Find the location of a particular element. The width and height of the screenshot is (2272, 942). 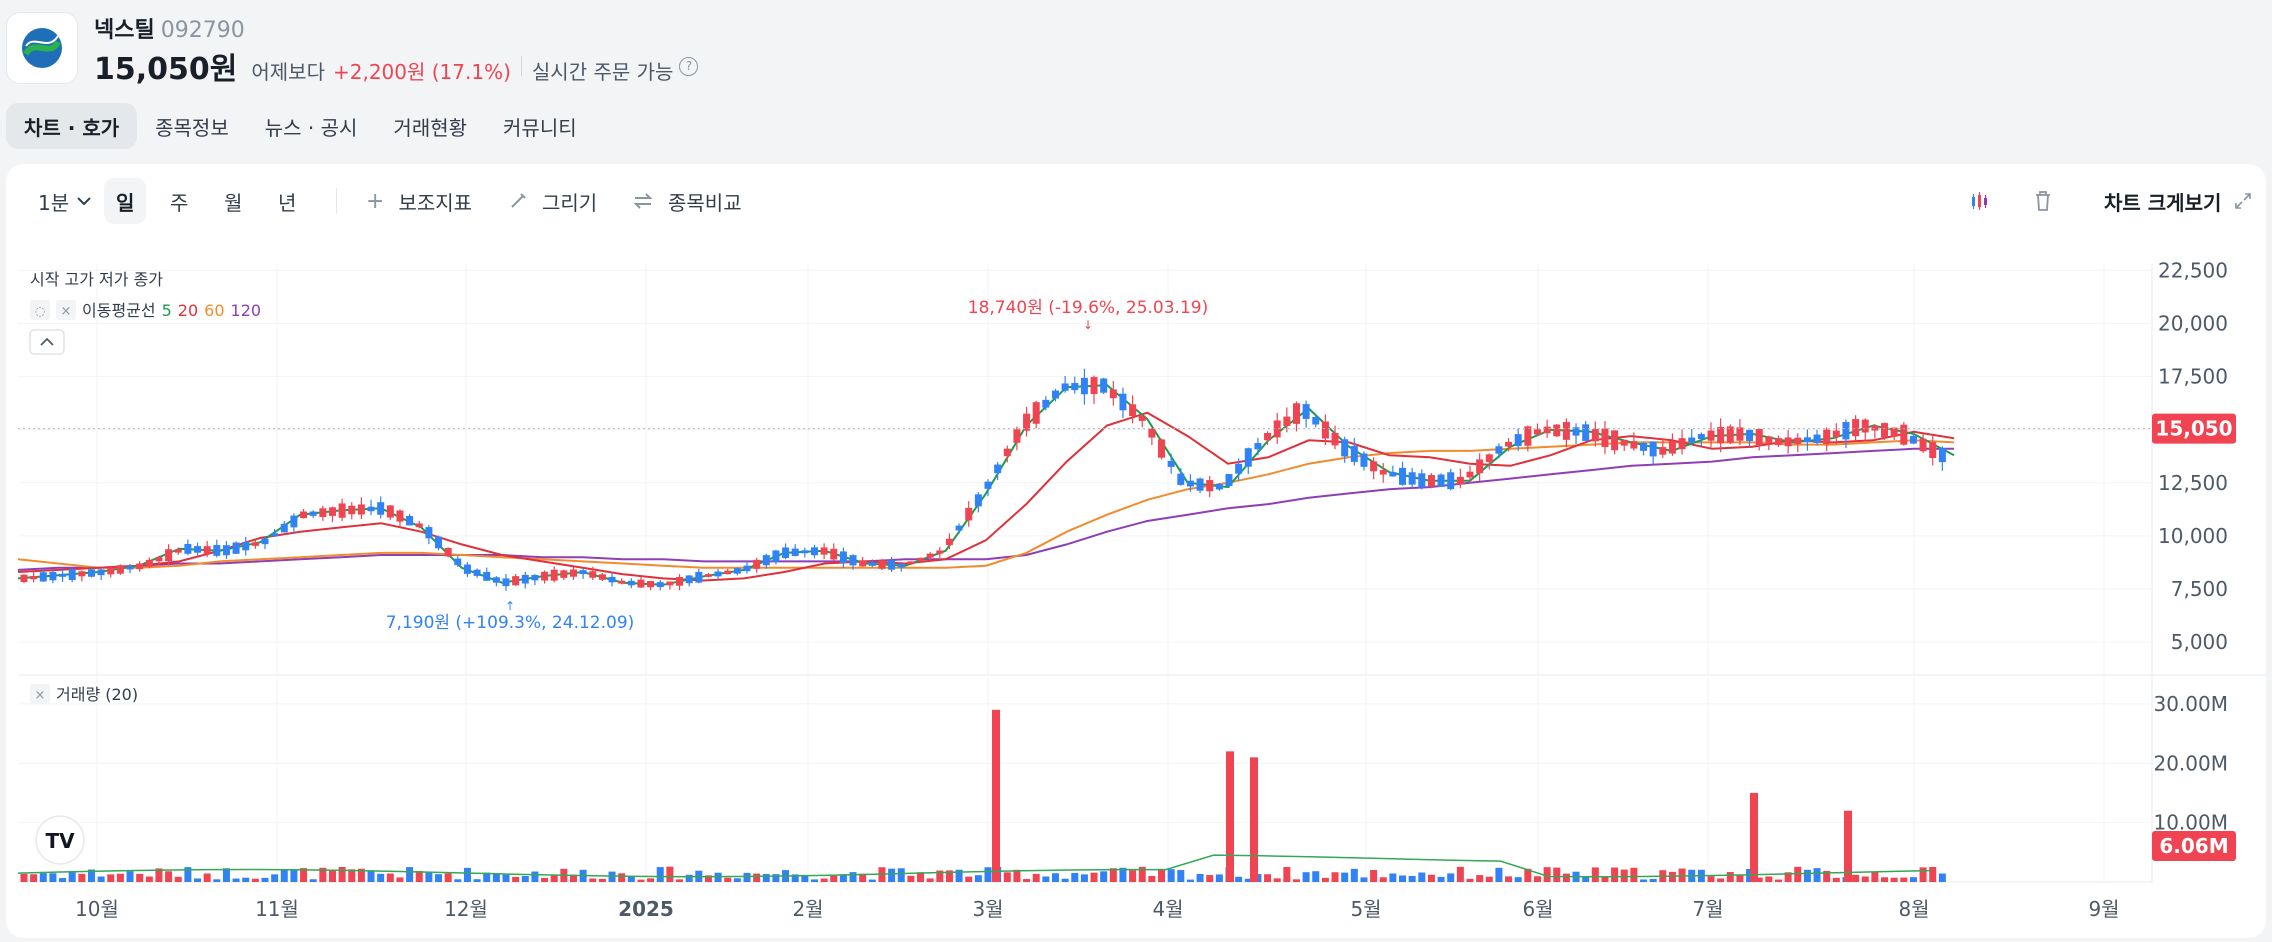

volume-tick-label: 30.00M is located at coordinates (2190, 704).